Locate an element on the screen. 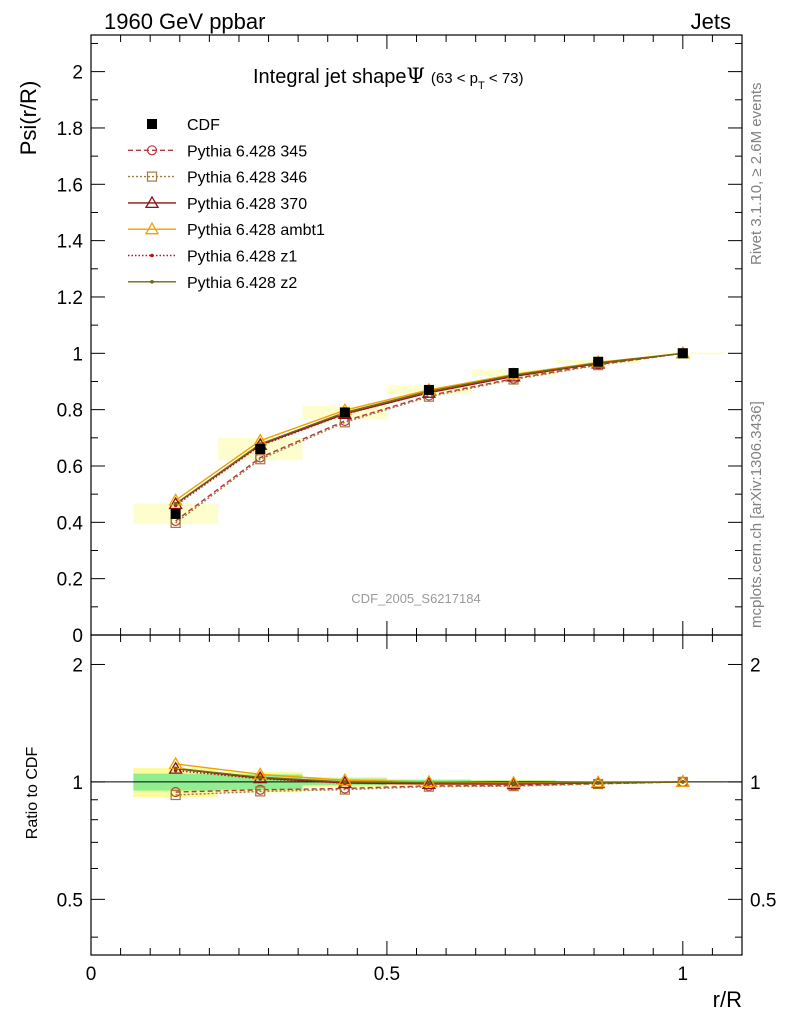  legend-label: CDF is located at coordinates (203, 125).